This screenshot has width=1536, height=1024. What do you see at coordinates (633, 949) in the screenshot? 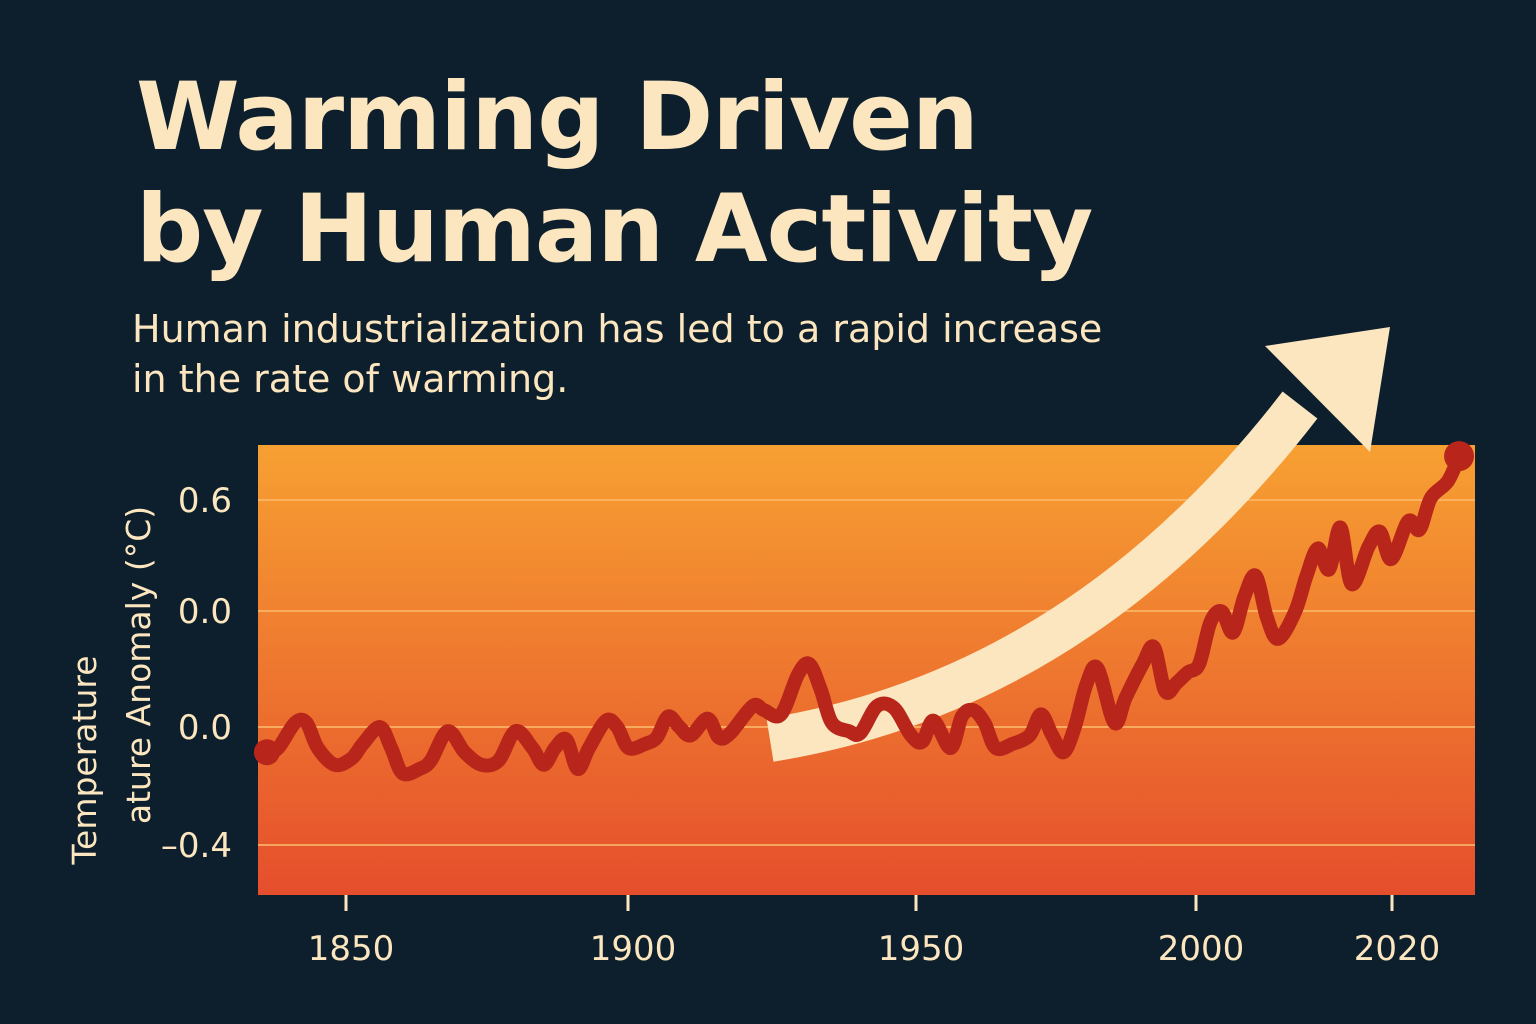
I see `x-tick-label: 1900` at bounding box center [633, 949].